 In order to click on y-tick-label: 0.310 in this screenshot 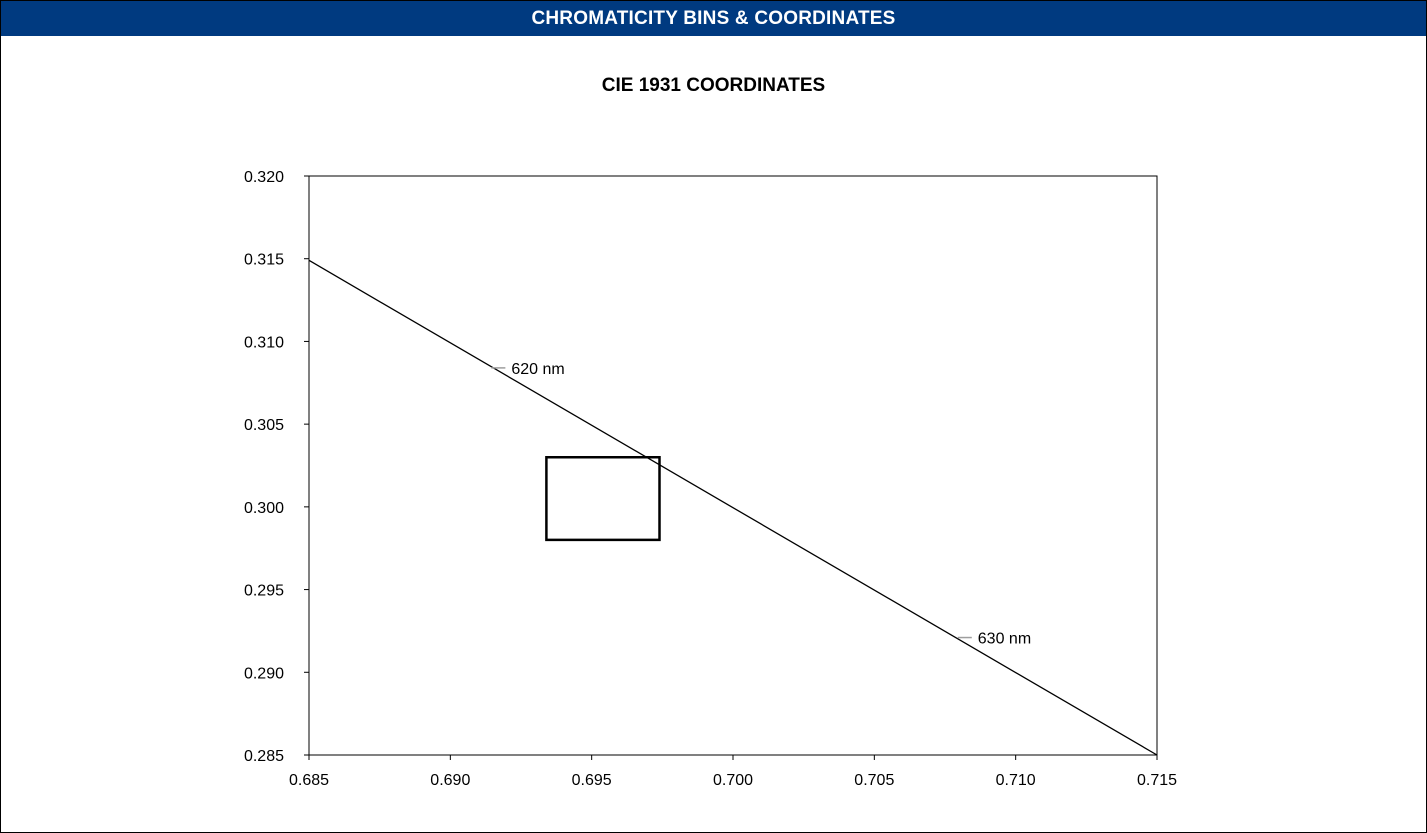, I will do `click(264, 342)`.